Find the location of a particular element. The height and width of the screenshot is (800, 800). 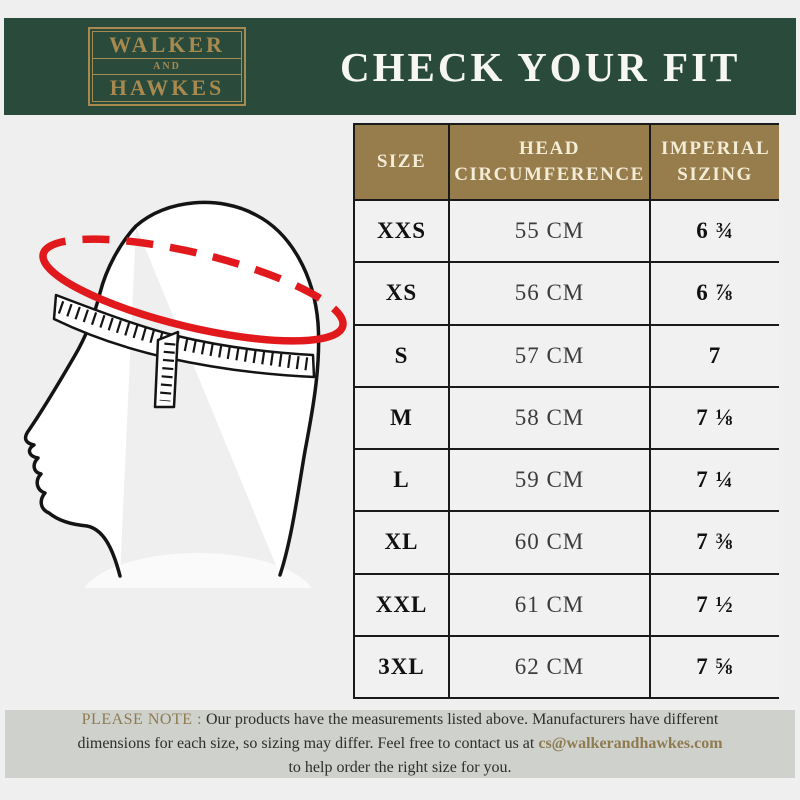

measurement-line-solid is located at coordinates (193, 297).